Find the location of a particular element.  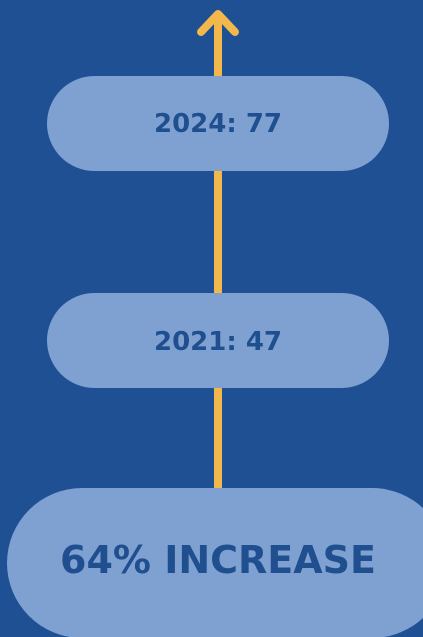

label-increase: 64% INCREASE is located at coordinates (218, 560).